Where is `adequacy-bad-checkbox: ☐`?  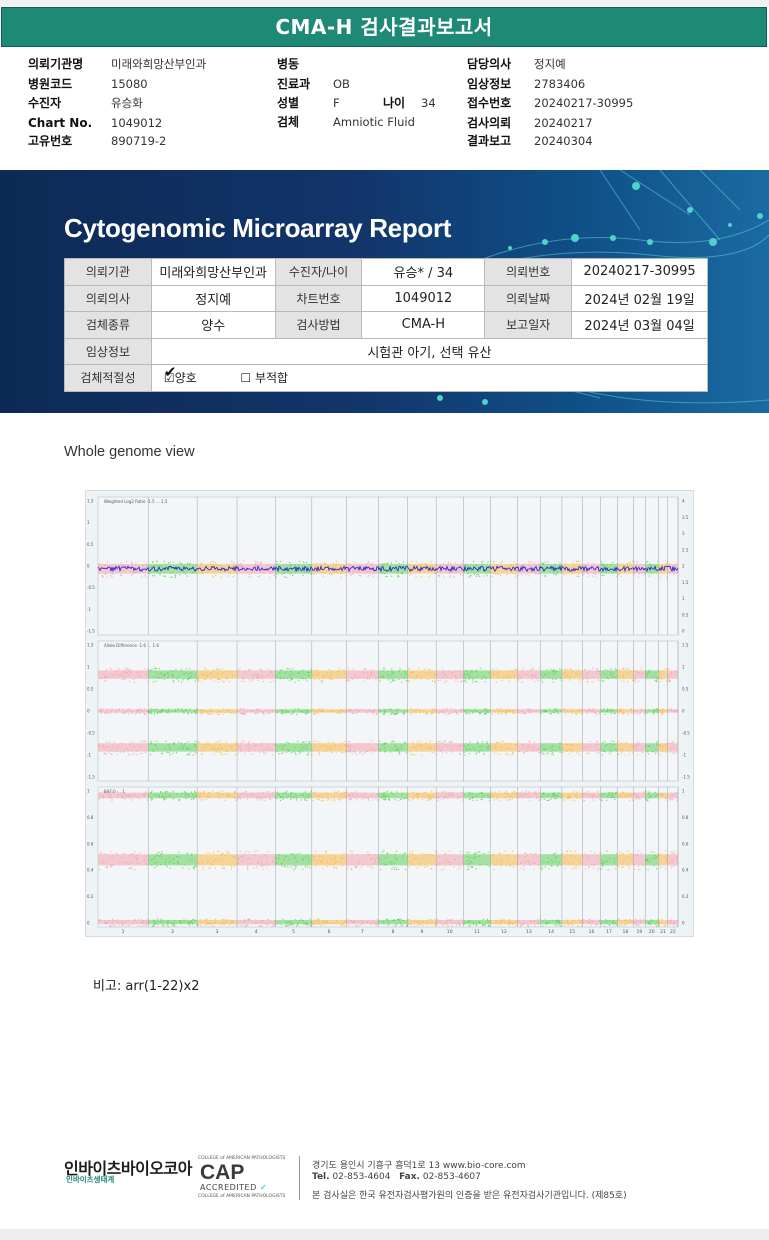 adequacy-bad-checkbox: ☐ is located at coordinates (246, 378).